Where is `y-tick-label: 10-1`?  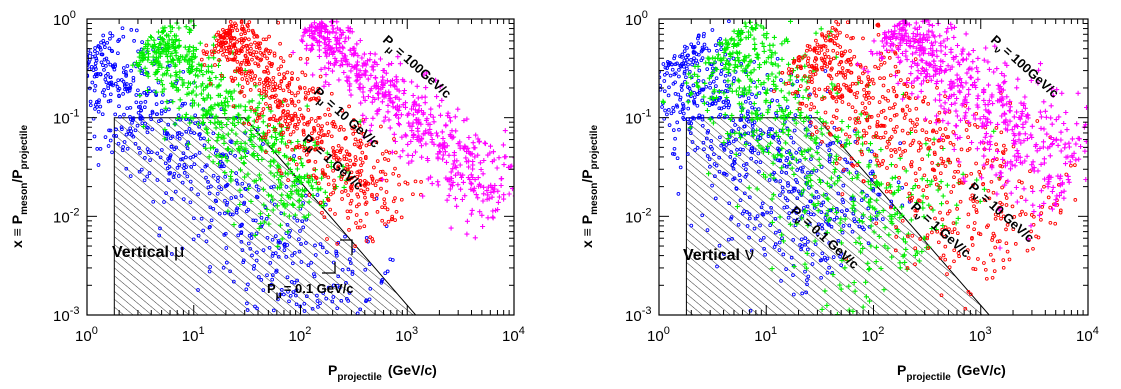 y-tick-label: 10-1 is located at coordinates (66, 118).